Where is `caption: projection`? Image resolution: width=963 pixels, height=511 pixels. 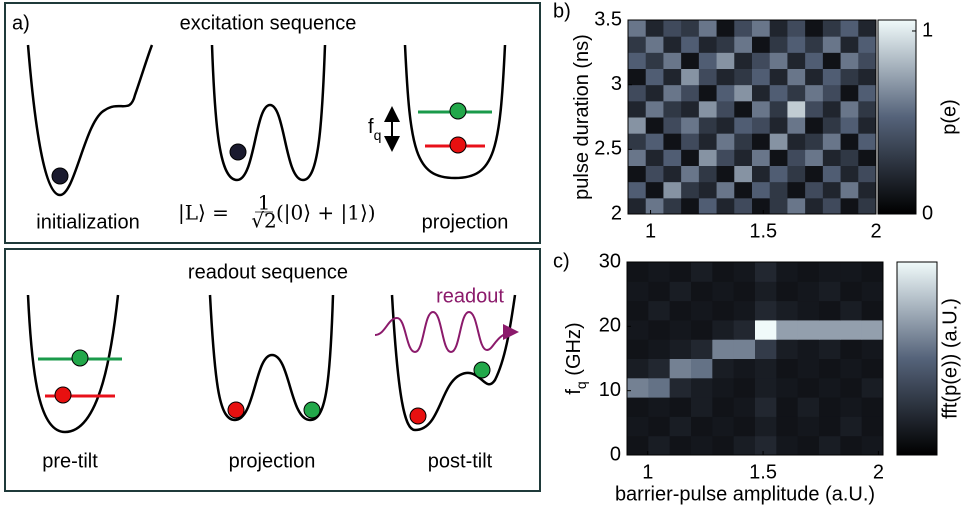 caption: projection is located at coordinates (465, 222).